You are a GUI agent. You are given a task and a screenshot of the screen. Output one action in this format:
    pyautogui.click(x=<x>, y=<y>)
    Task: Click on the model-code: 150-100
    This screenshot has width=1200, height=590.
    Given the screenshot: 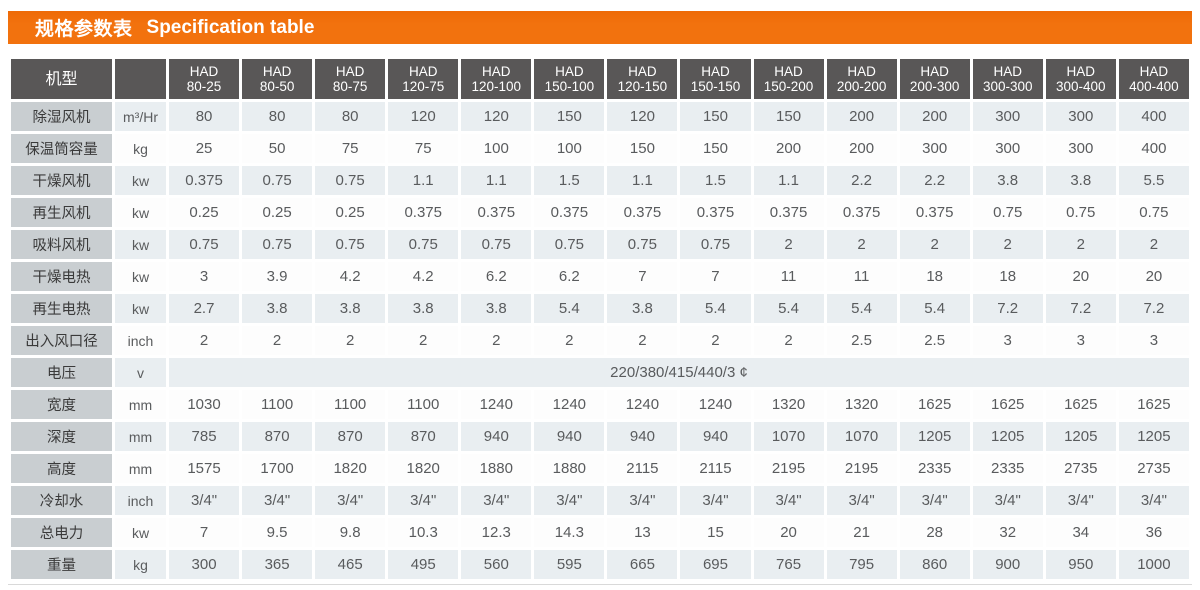 What is the action you would take?
    pyautogui.click(x=569, y=86)
    